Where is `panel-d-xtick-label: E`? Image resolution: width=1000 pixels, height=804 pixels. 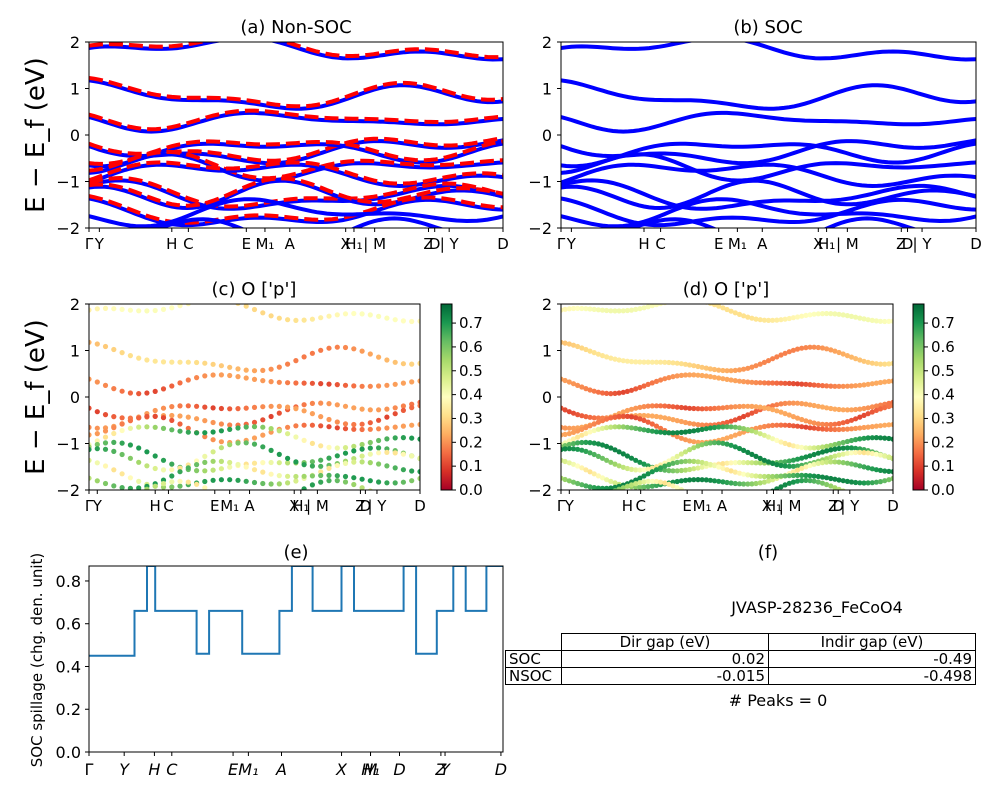
panel-d-xtick-label: E is located at coordinates (686, 506).